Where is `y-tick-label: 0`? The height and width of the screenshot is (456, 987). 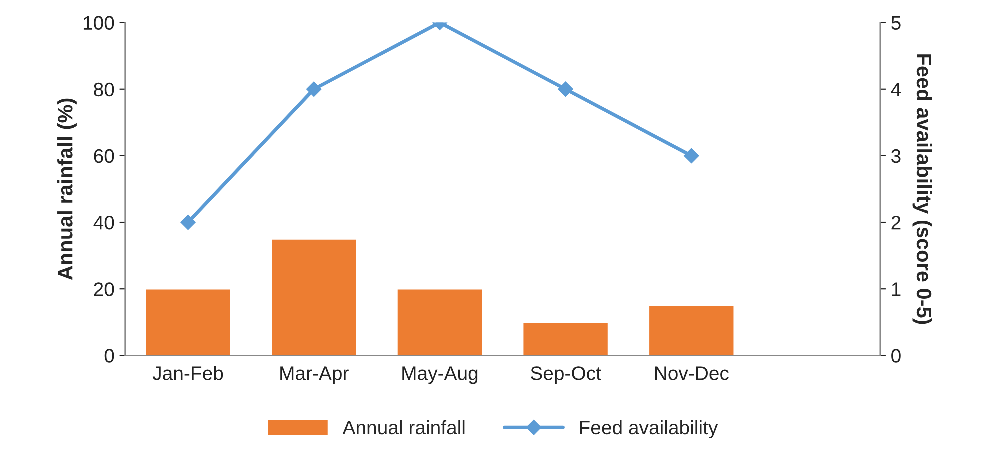 y-tick-label: 0 is located at coordinates (109, 356).